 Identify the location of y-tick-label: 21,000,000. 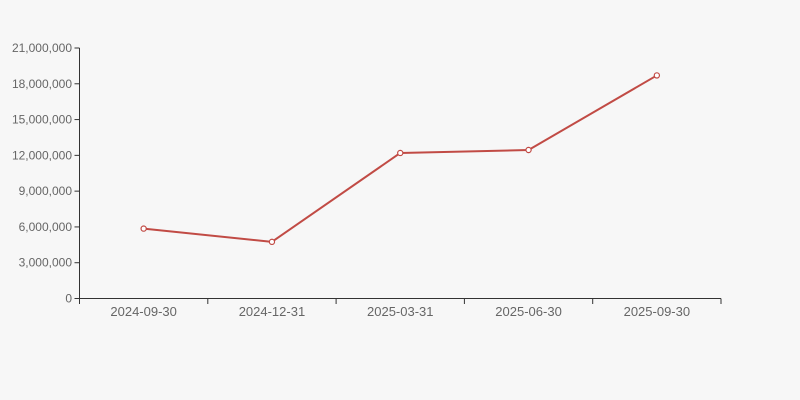
(42, 48).